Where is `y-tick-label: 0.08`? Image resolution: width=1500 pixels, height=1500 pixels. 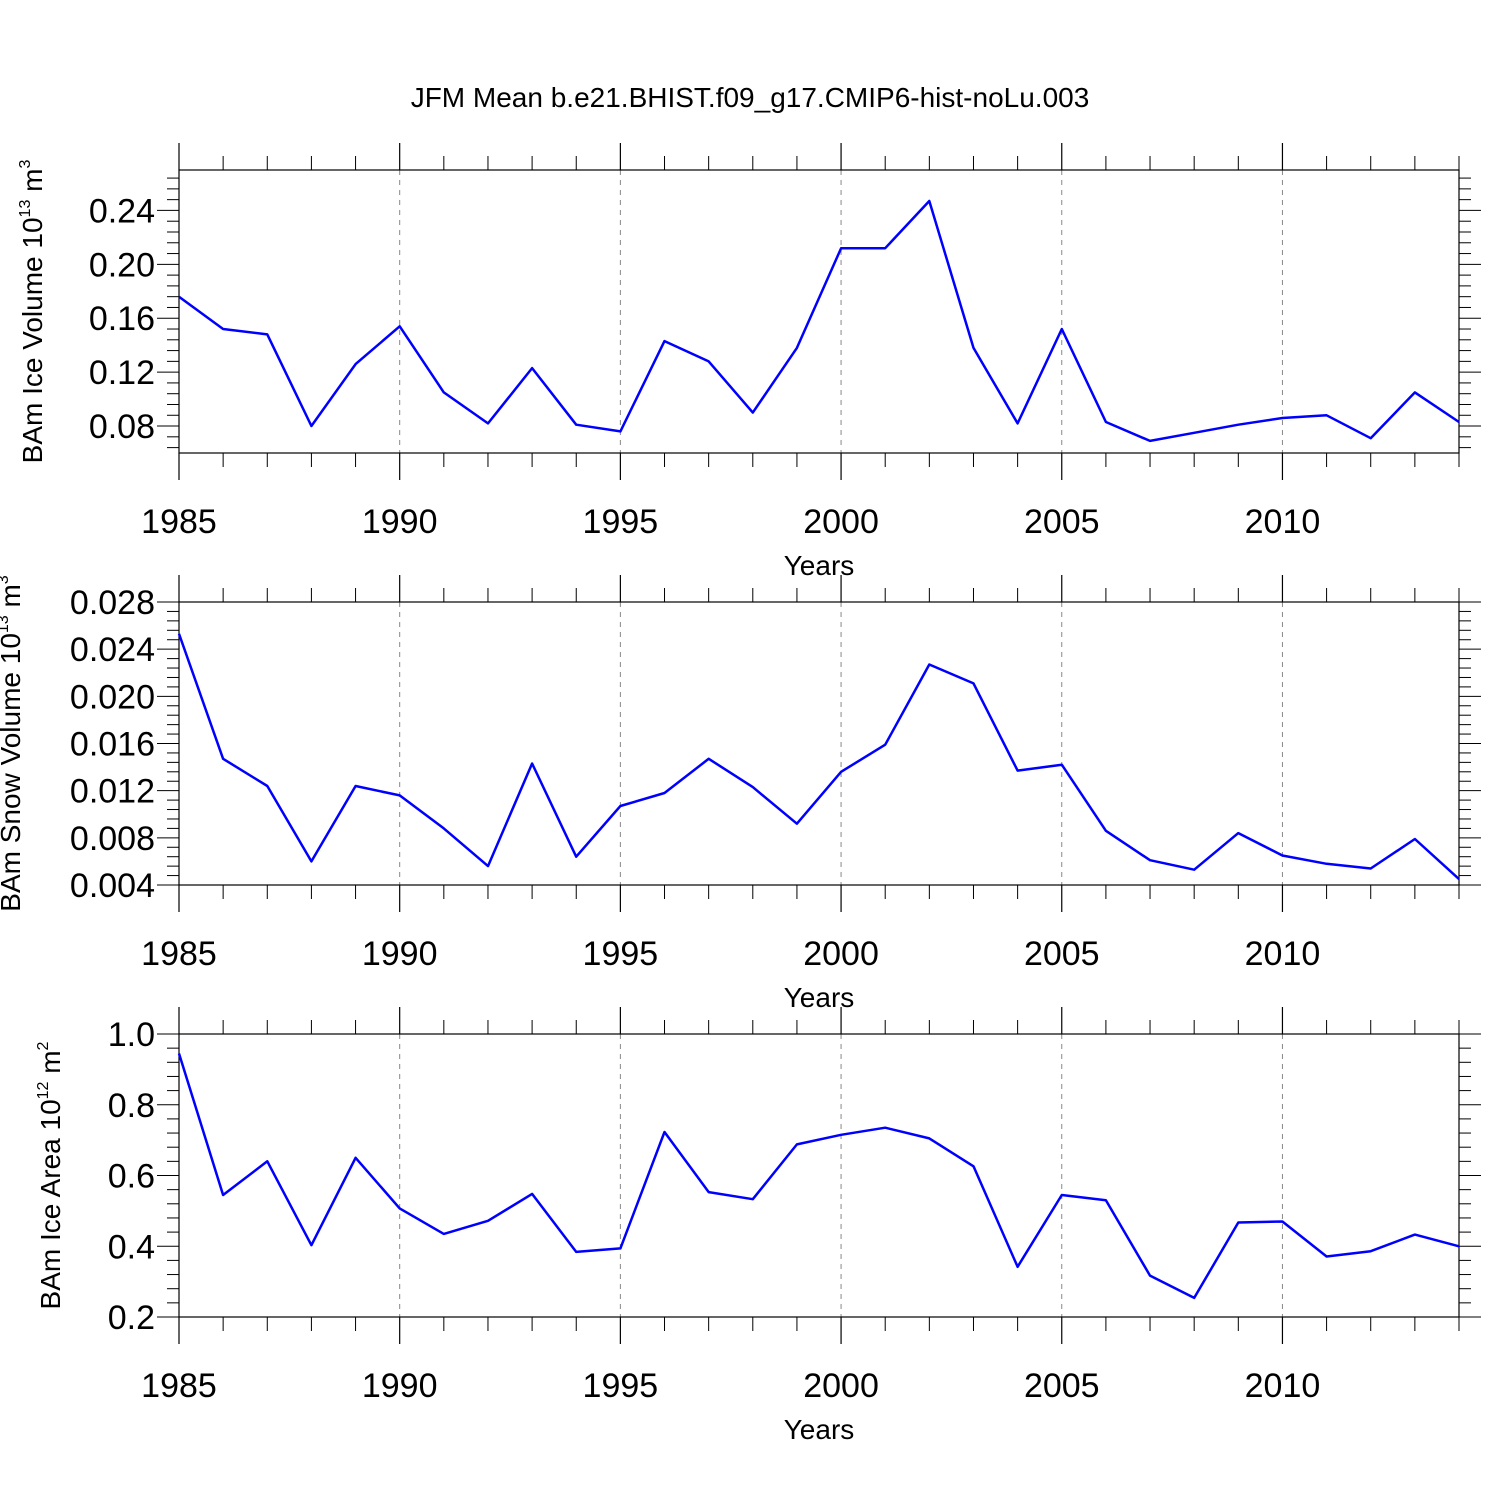
y-tick-label: 0.08 is located at coordinates (122, 427).